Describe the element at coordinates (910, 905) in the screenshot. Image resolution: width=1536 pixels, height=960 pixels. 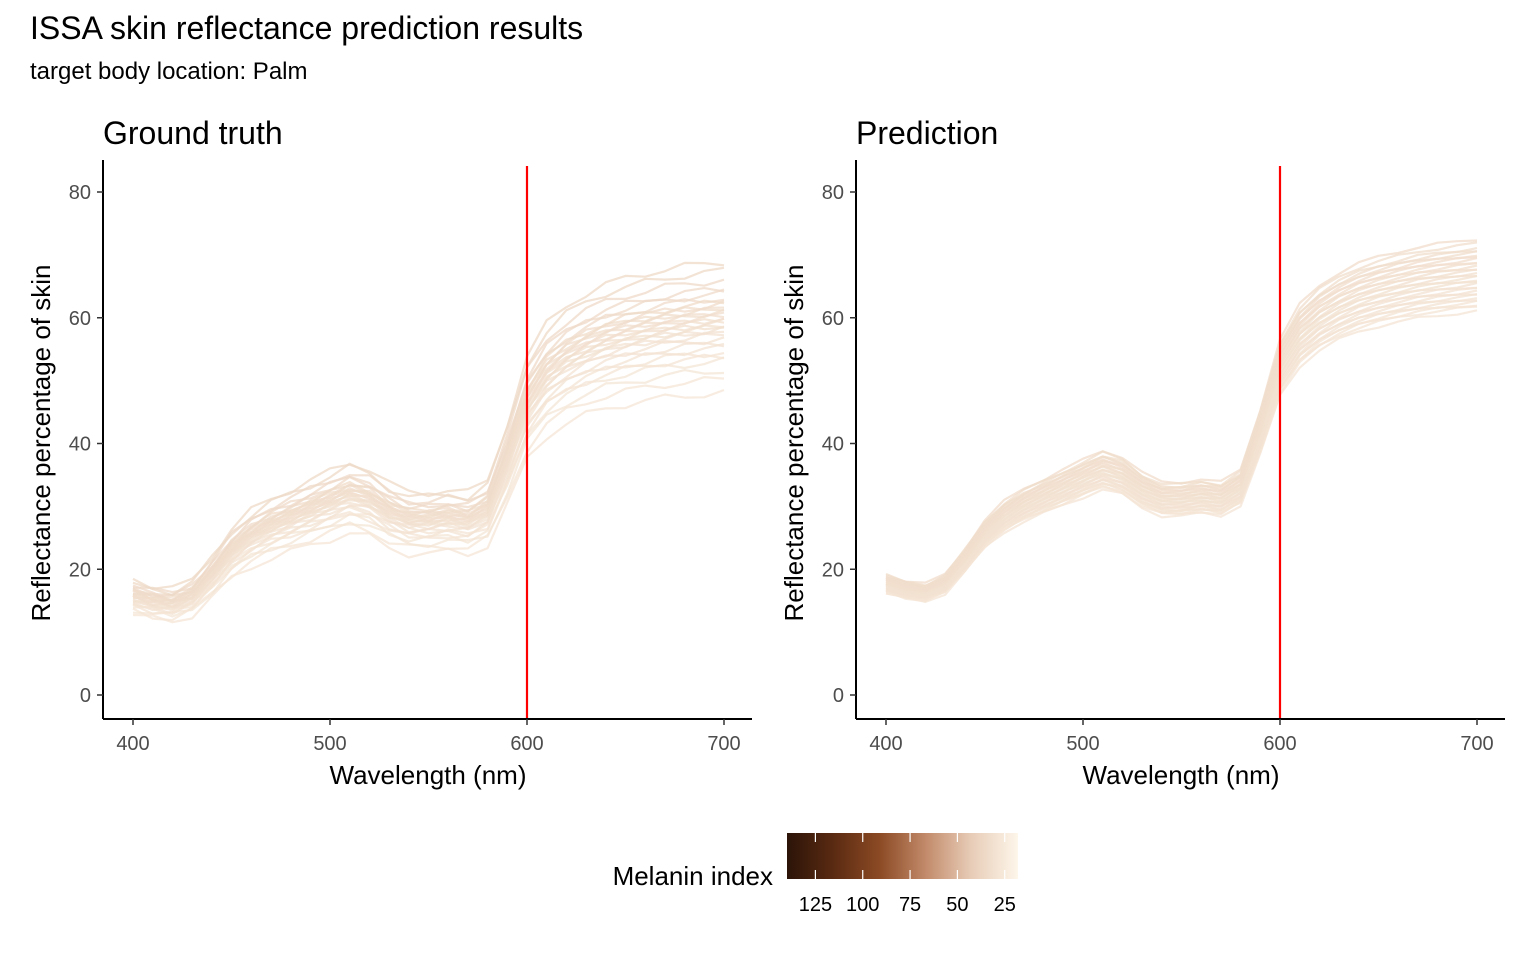
I see `legend-tick-label: 75` at that location.